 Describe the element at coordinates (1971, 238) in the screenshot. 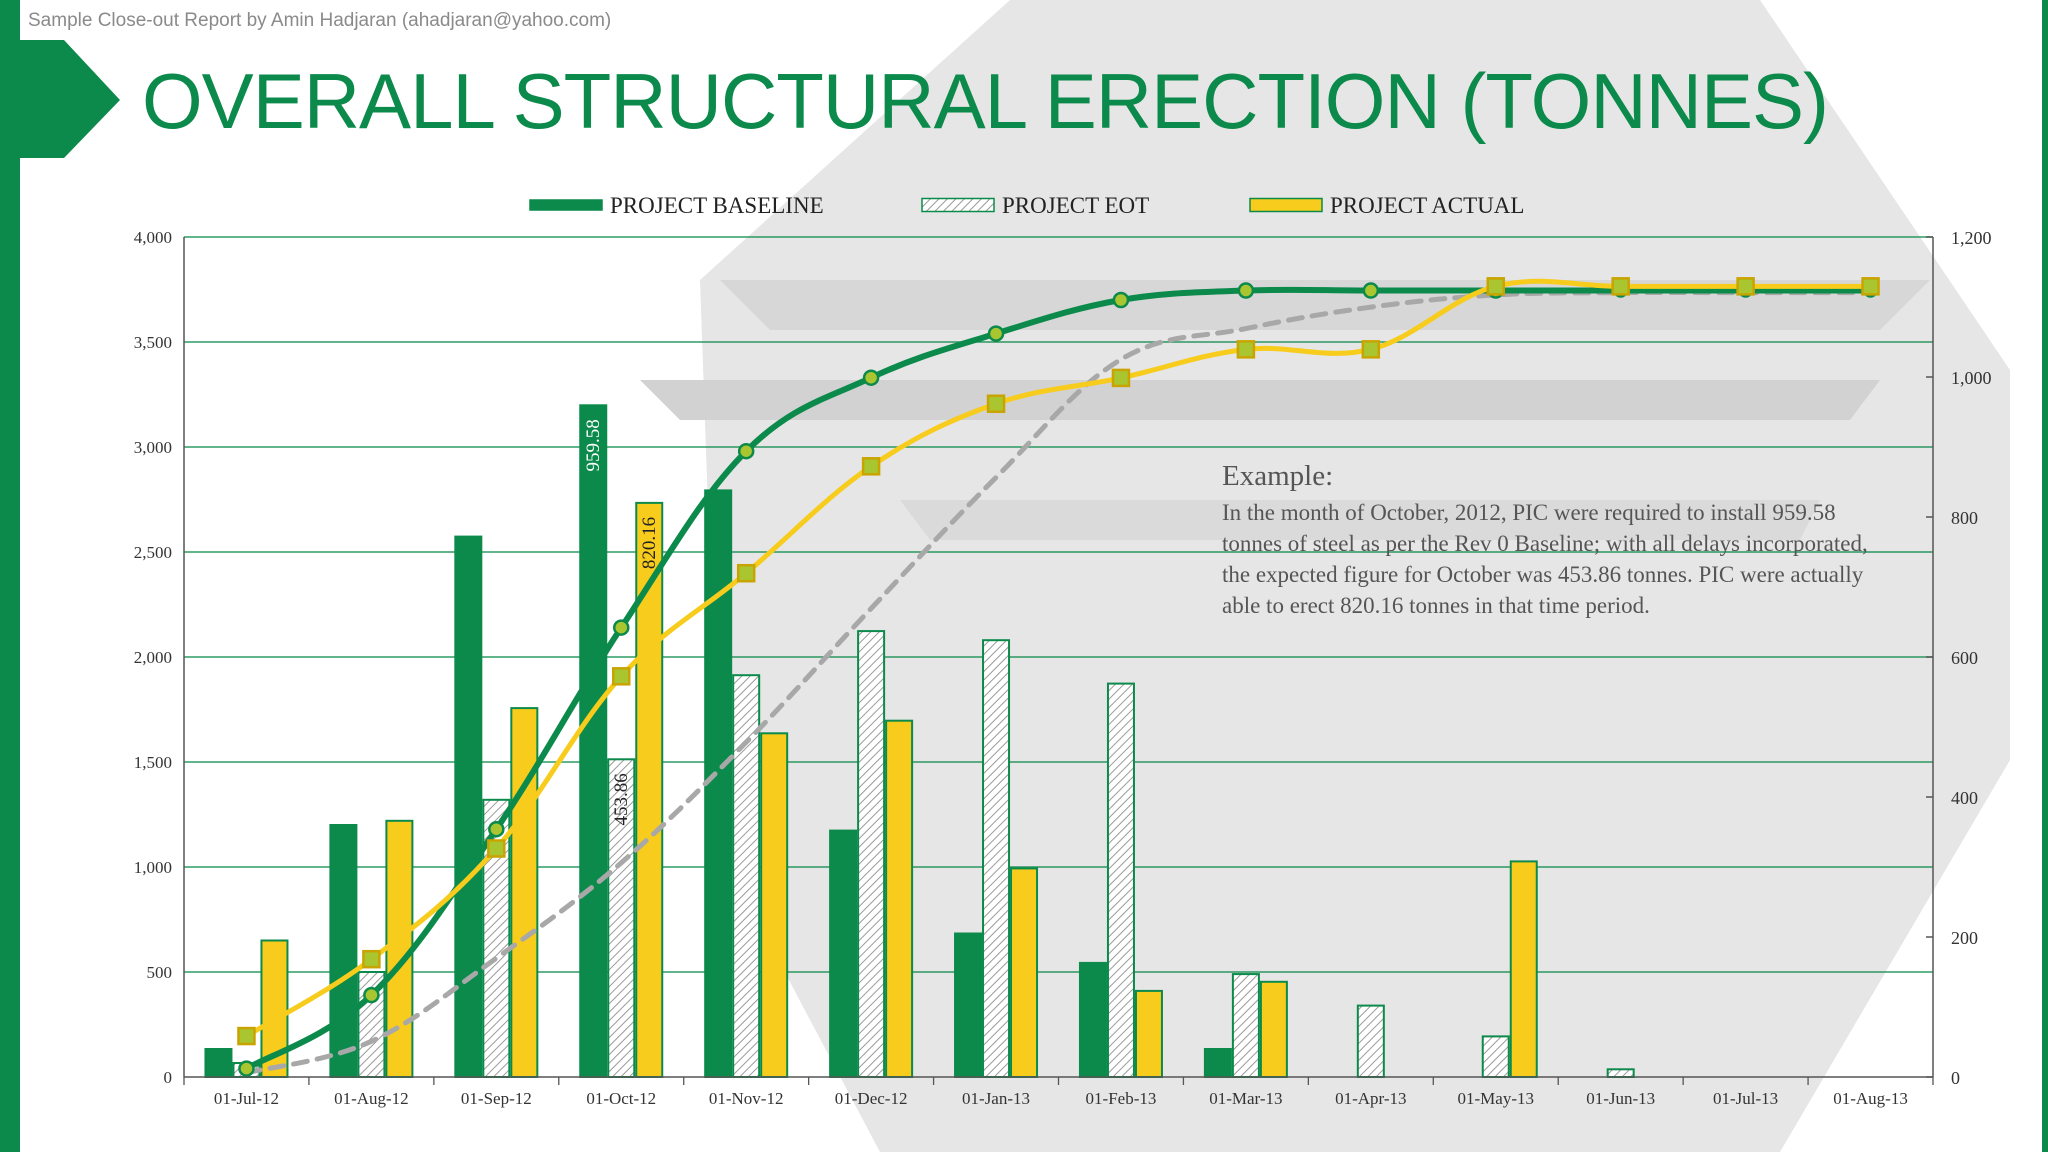

I see `right-tick-label: 1,200` at that location.